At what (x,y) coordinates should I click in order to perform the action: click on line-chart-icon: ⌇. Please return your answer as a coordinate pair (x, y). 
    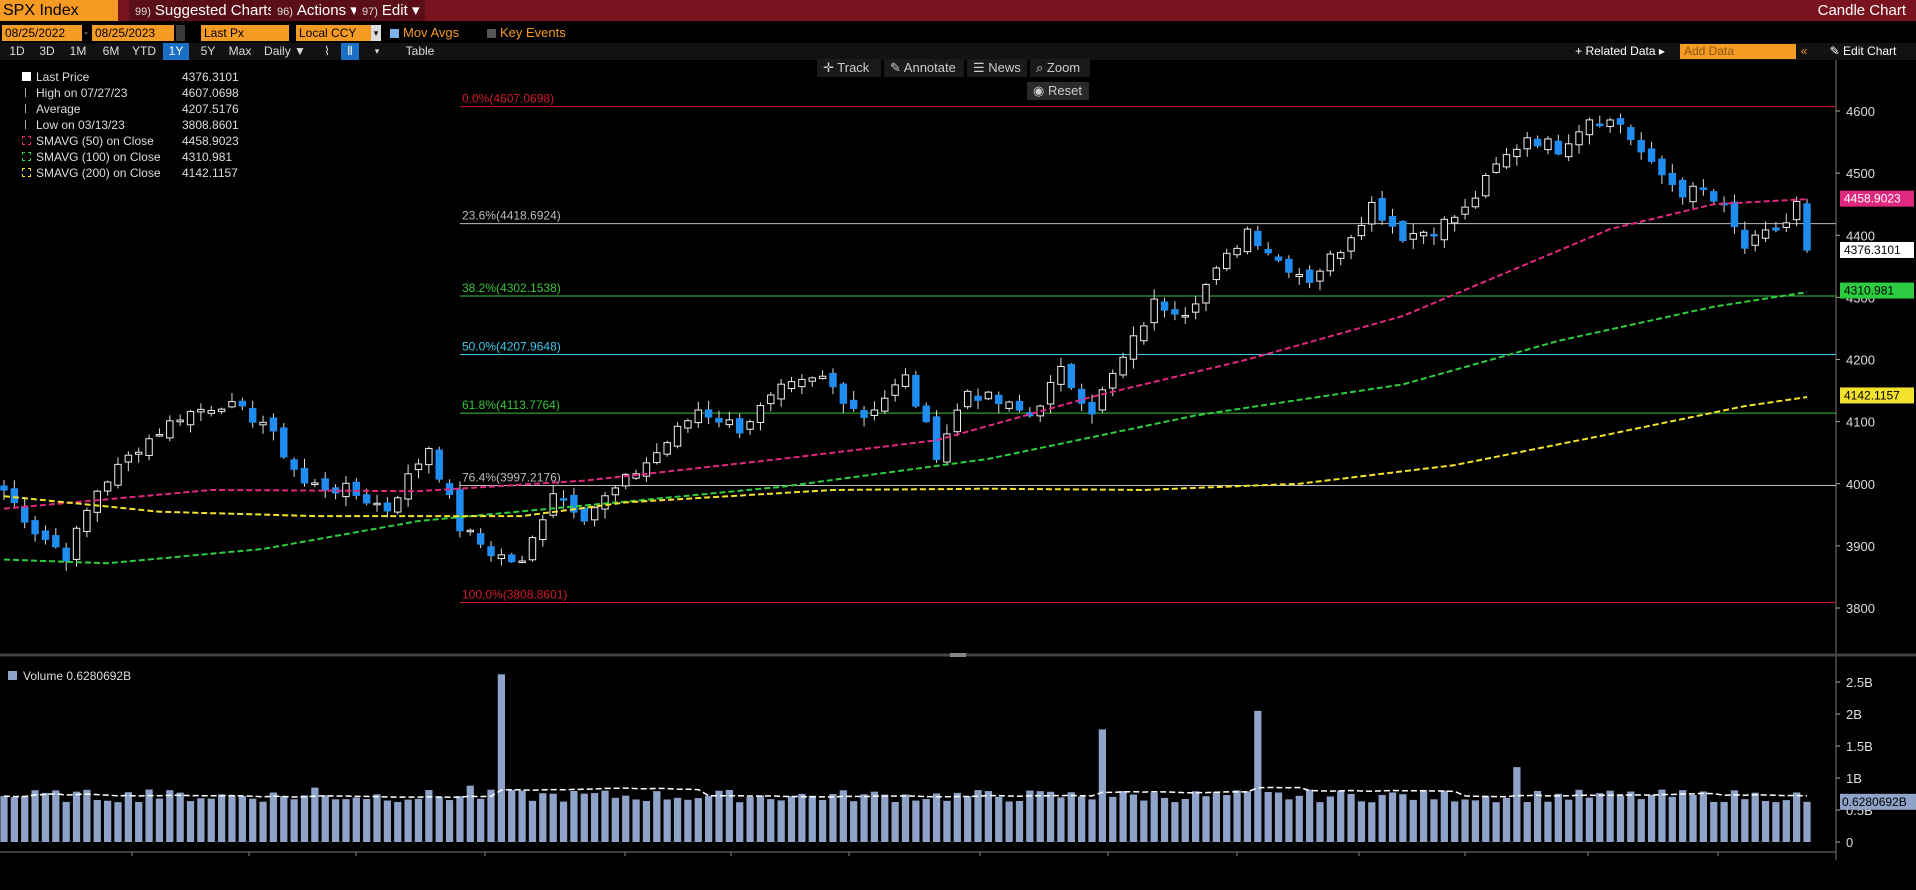
    Looking at the image, I should click on (327, 51).